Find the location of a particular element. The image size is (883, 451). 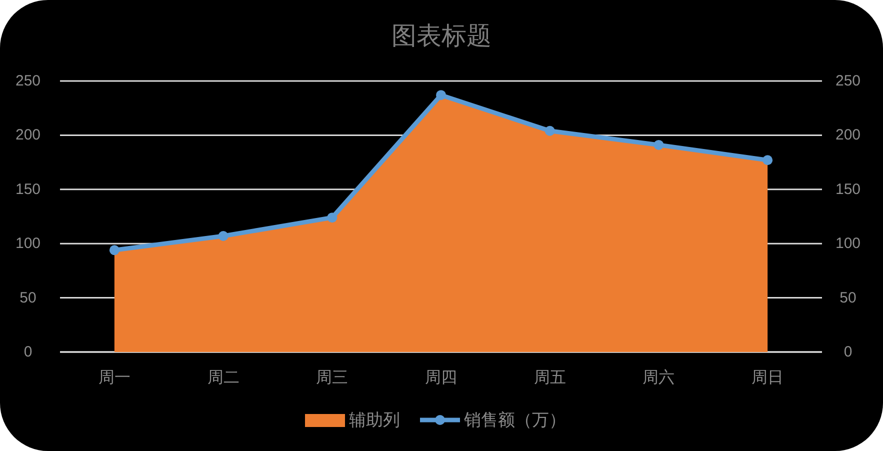

x-tick-label: 周四 is located at coordinates (441, 378).